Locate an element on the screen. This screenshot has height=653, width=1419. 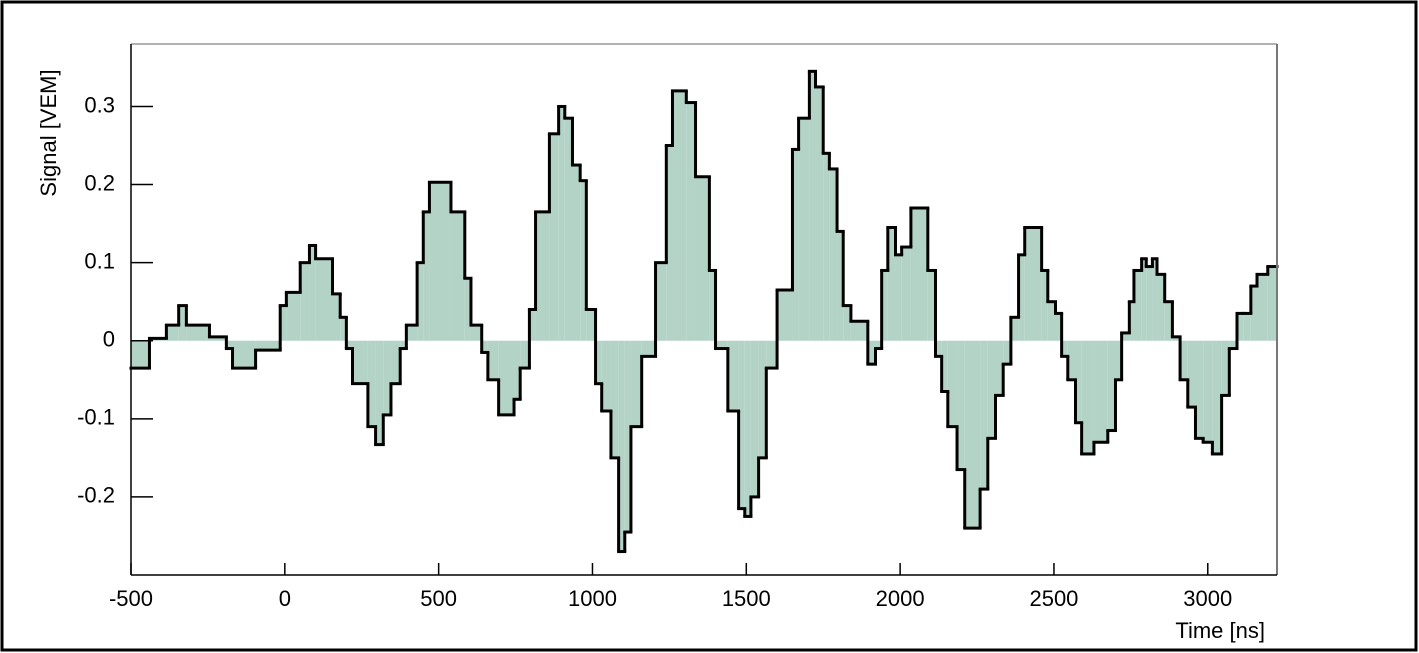
x-tick-label: 500 is located at coordinates (438, 598).